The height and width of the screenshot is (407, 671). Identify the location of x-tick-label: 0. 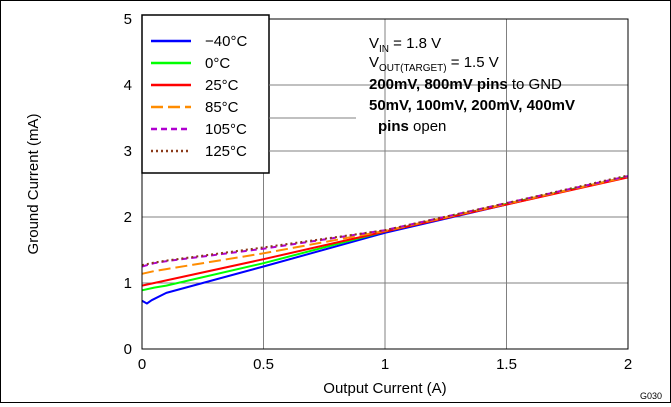
(142, 364).